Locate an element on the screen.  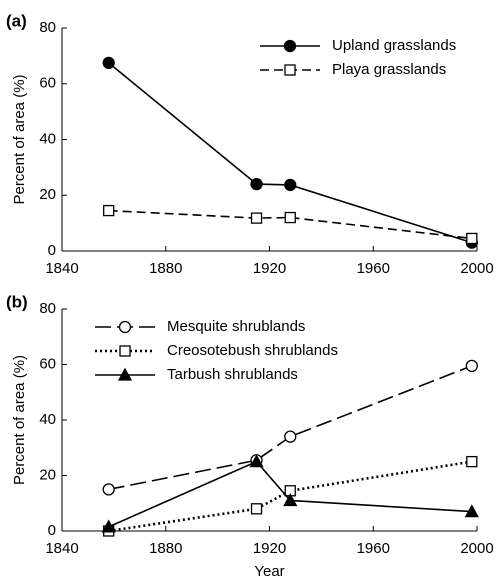
panel-label: (b) is located at coordinates (17, 301).